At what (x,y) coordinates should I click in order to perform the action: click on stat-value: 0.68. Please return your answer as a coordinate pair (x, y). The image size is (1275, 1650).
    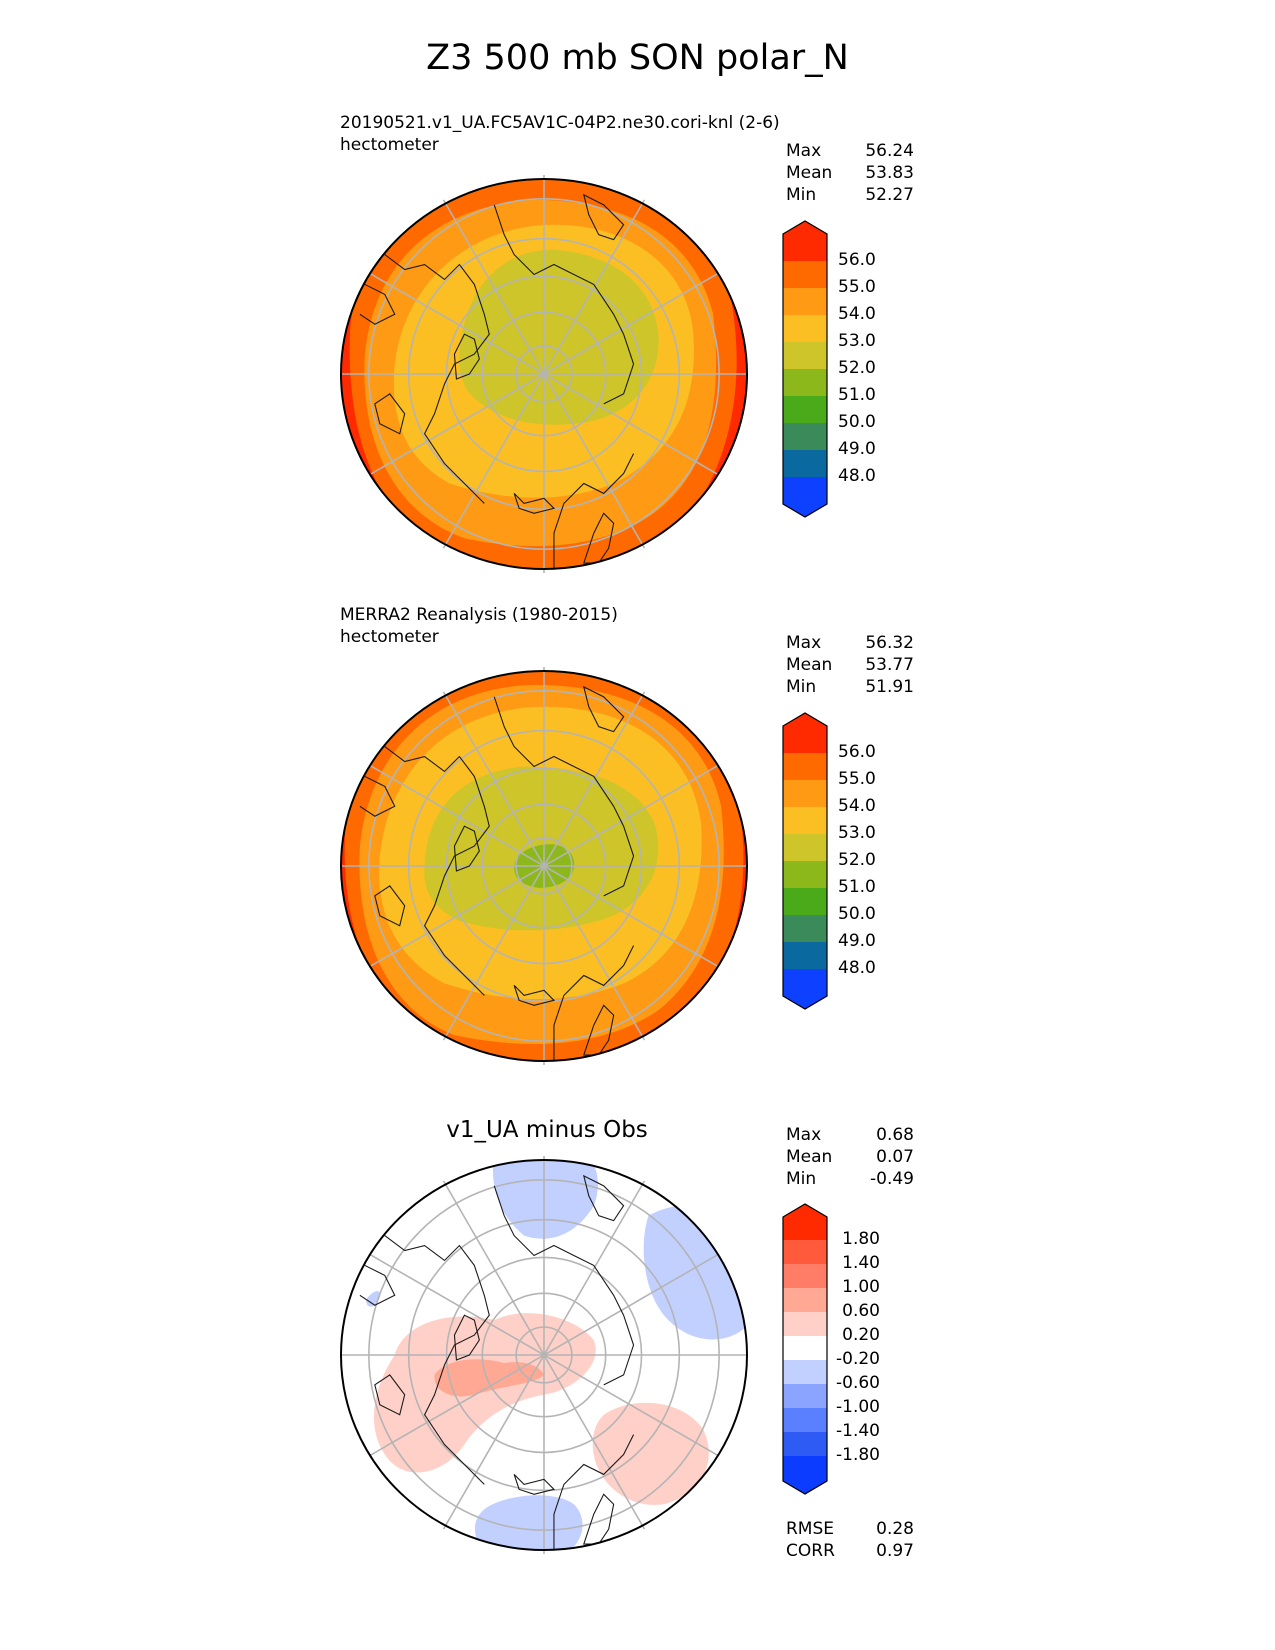
    Looking at the image, I should click on (895, 1135).